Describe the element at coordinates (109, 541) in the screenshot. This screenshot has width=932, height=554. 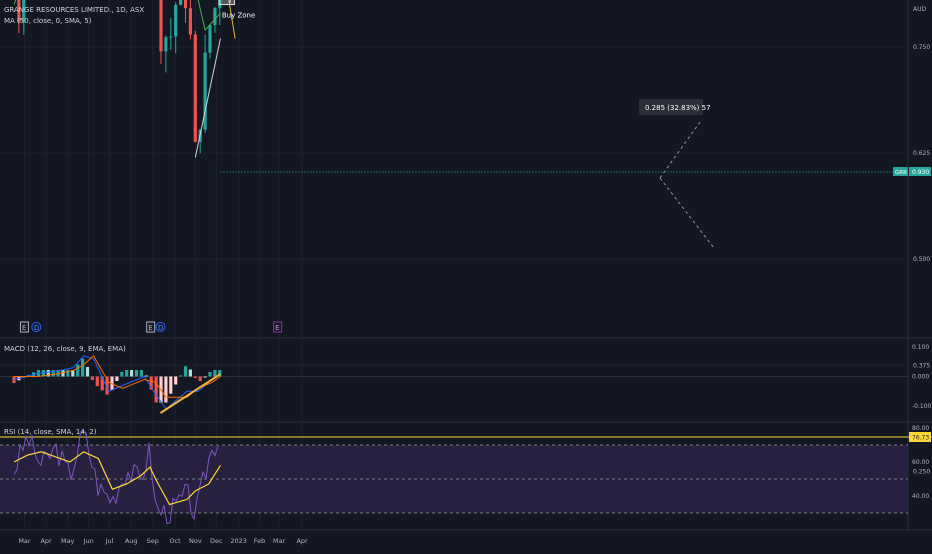
I see `time-tick: Jul` at that location.